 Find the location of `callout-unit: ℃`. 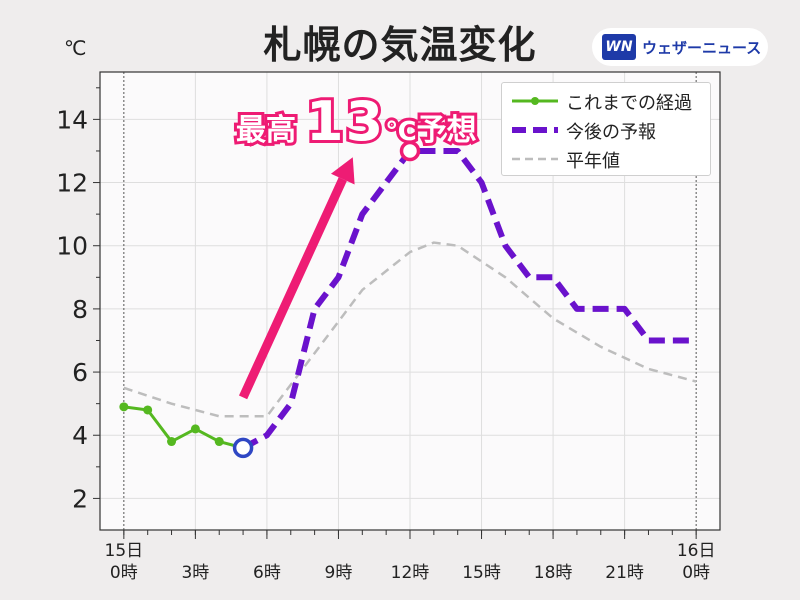

callout-unit: ℃ is located at coordinates (401, 132).